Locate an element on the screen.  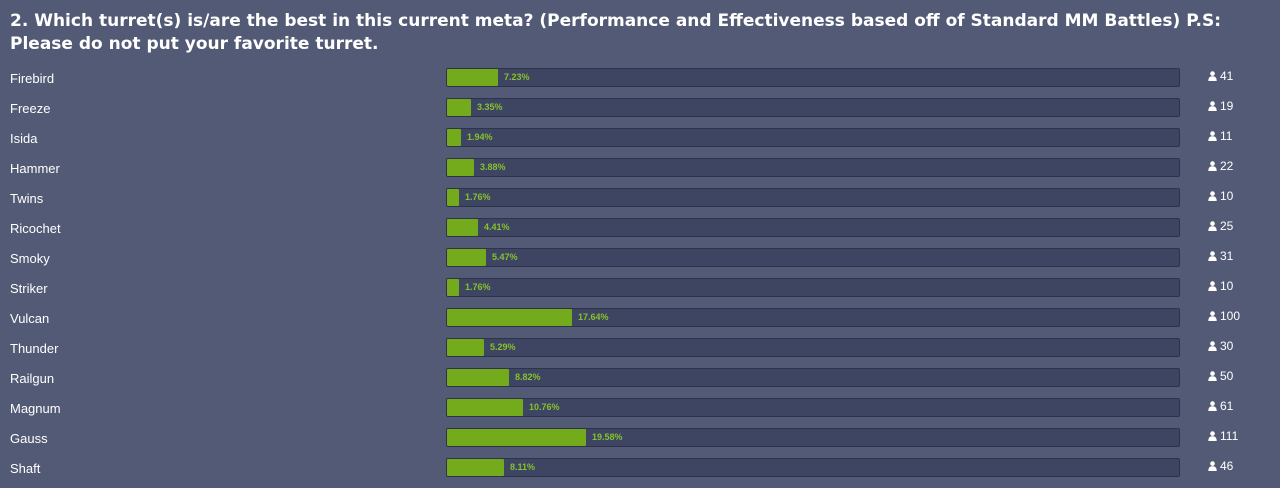
result-percent: 19.58% is located at coordinates (607, 437).